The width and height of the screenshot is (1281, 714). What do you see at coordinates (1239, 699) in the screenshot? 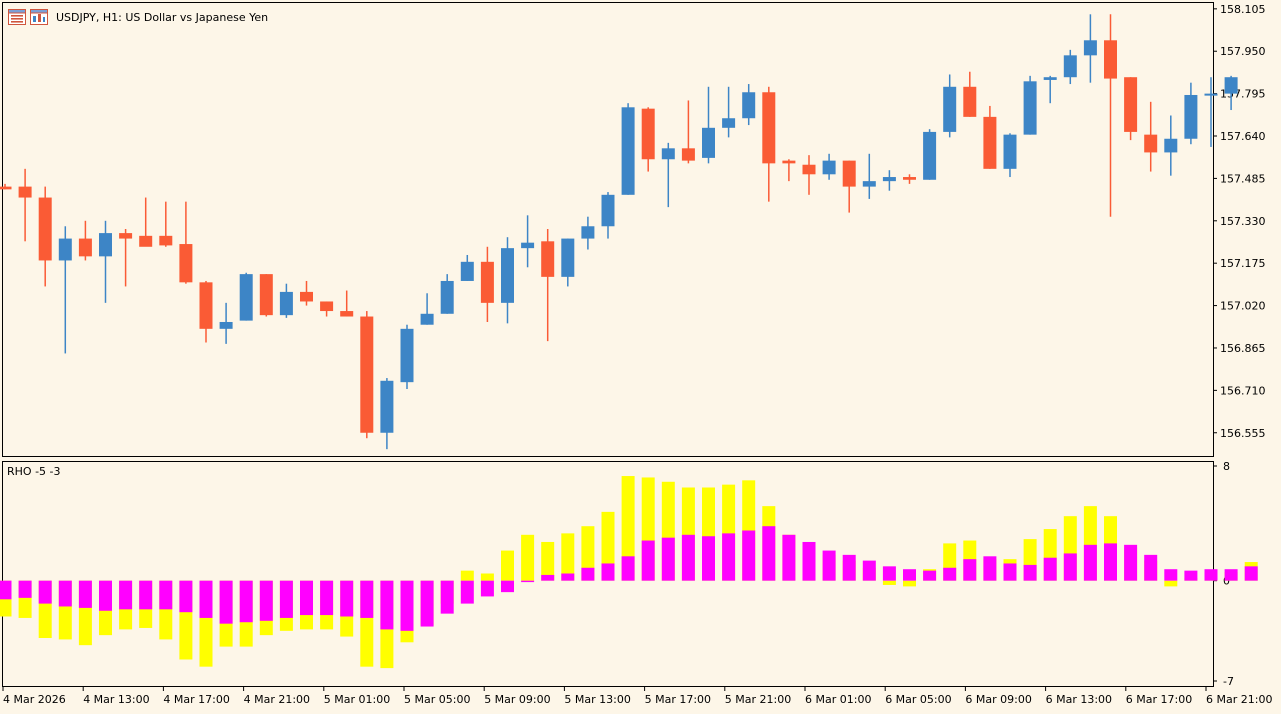
I see `time-tick-label: 6 Mar 21:00` at bounding box center [1239, 699].